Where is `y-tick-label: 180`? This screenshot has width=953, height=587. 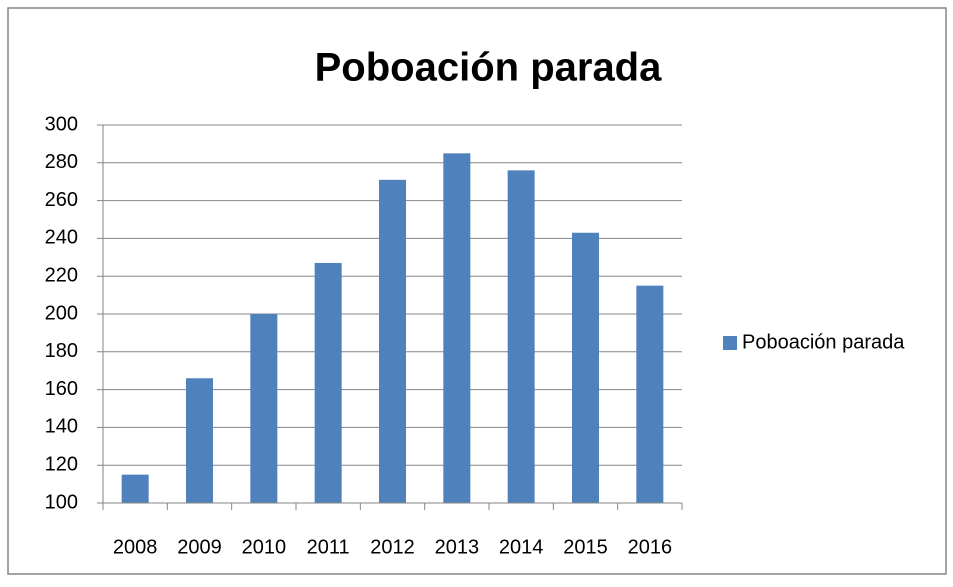 y-tick-label: 180 is located at coordinates (61, 351).